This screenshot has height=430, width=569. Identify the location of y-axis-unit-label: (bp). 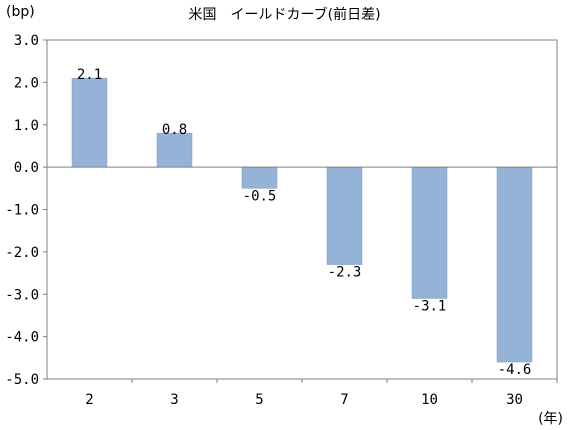
(20, 12).